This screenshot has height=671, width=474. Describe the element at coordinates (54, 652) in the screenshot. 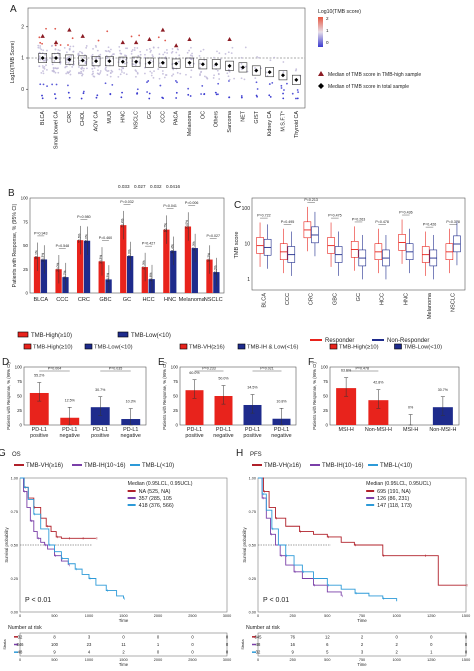

I see `panel-g-risk-count: 9` at that location.